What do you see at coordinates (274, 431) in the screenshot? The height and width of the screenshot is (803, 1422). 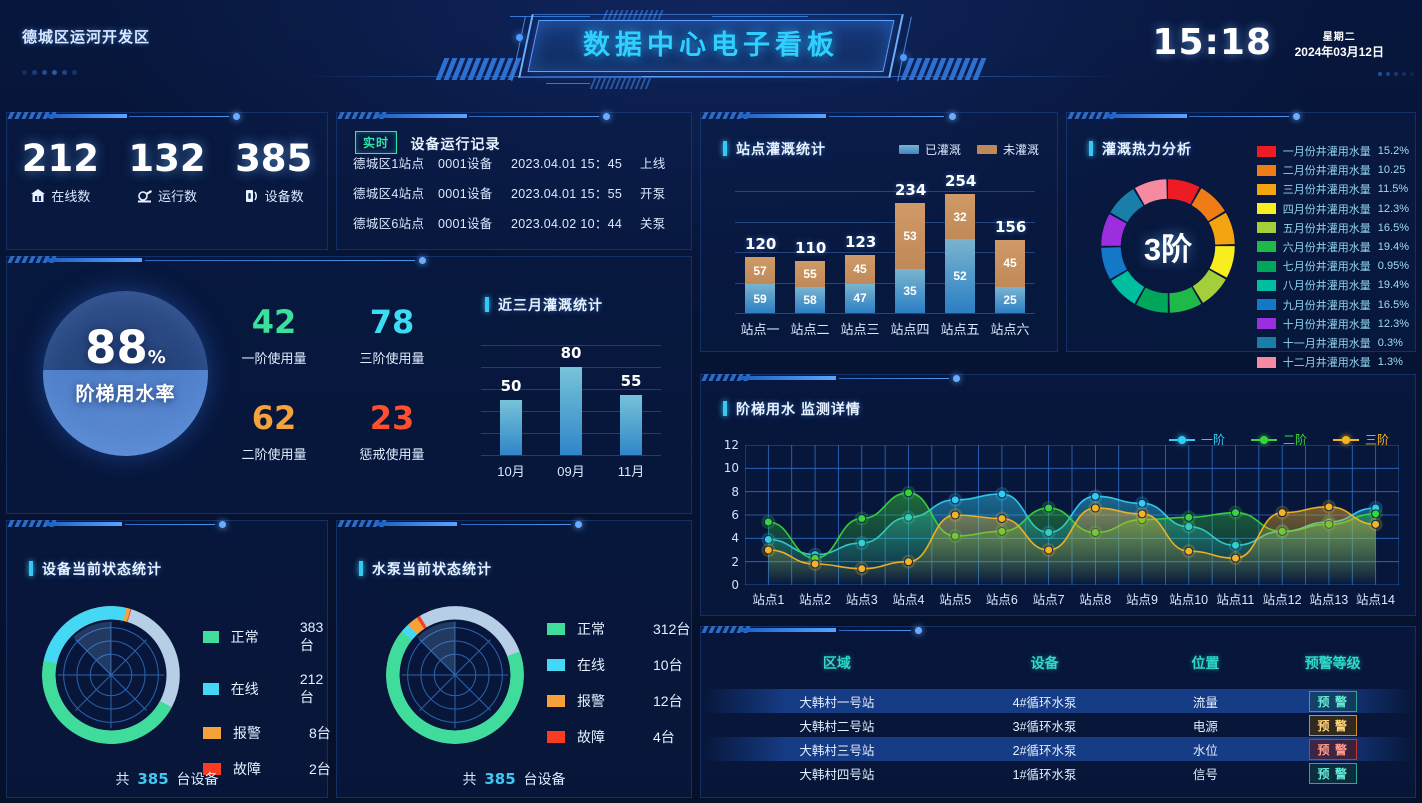 I see `usage-tier2: 62 二阶使用量` at bounding box center [274, 431].